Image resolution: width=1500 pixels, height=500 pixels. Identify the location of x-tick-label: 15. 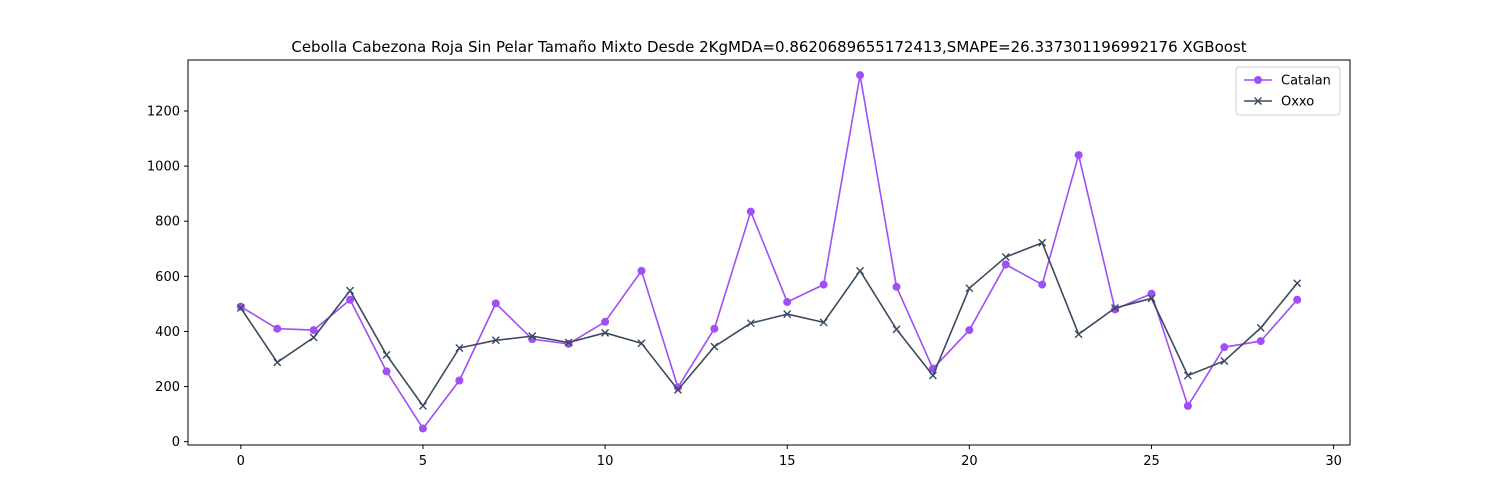
(787, 461).